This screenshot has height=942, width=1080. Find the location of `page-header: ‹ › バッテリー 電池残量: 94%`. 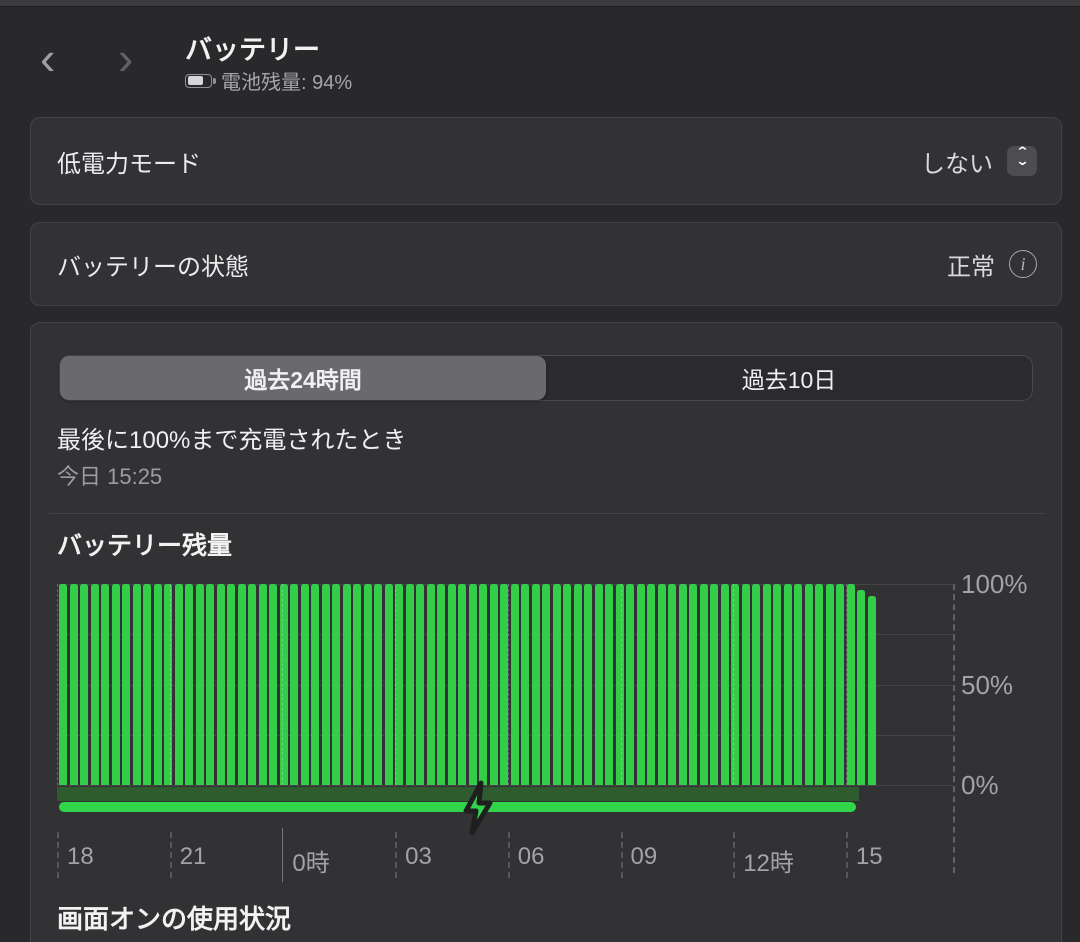

page-header: ‹ › バッテリー 電池残量: 94% is located at coordinates (540, 65).